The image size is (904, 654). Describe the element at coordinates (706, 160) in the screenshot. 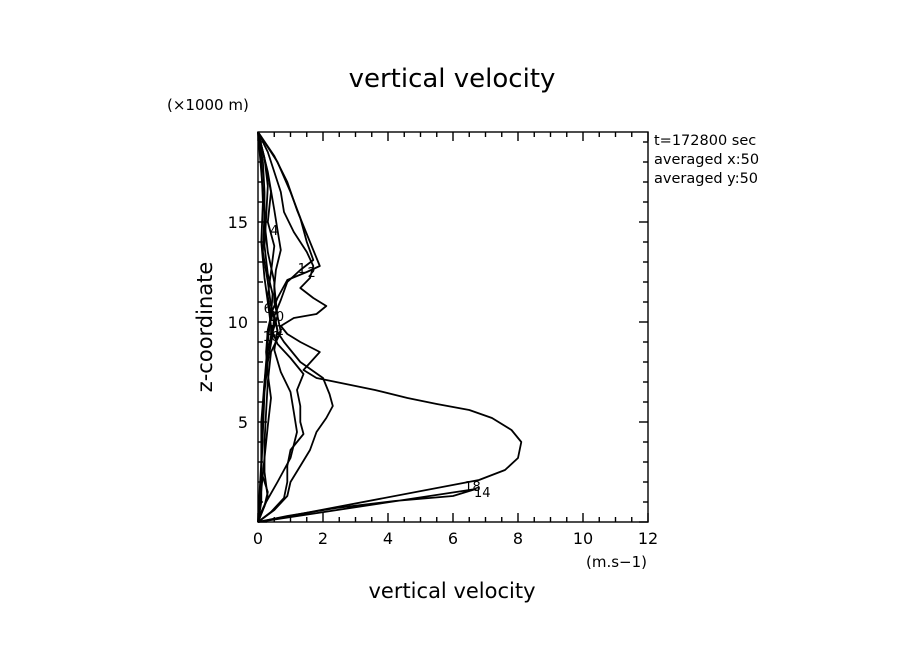

I see `info-line-2: averaged x:50` at that location.